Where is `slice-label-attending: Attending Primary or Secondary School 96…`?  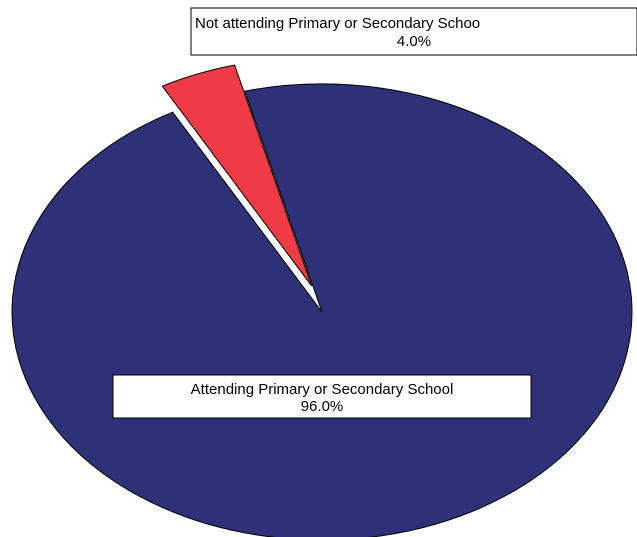 slice-label-attending: Attending Primary or Secondary School 96… is located at coordinates (322, 396).